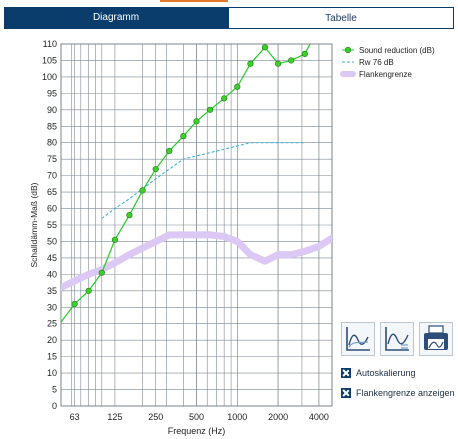 Image resolution: width=458 pixels, height=439 pixels. I want to click on x-tick-label: 4000, so click(319, 417).